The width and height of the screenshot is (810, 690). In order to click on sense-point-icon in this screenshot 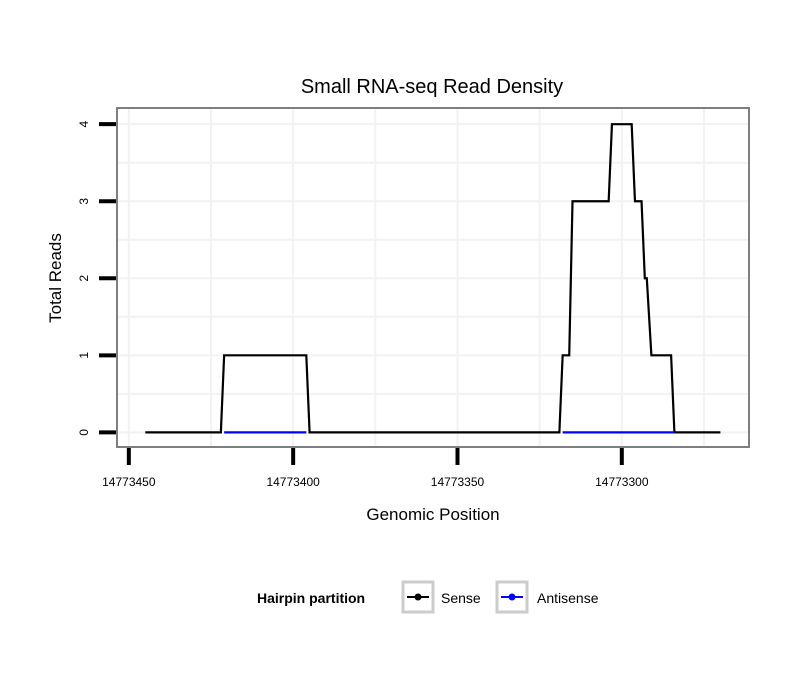, I will do `click(418, 597)`.